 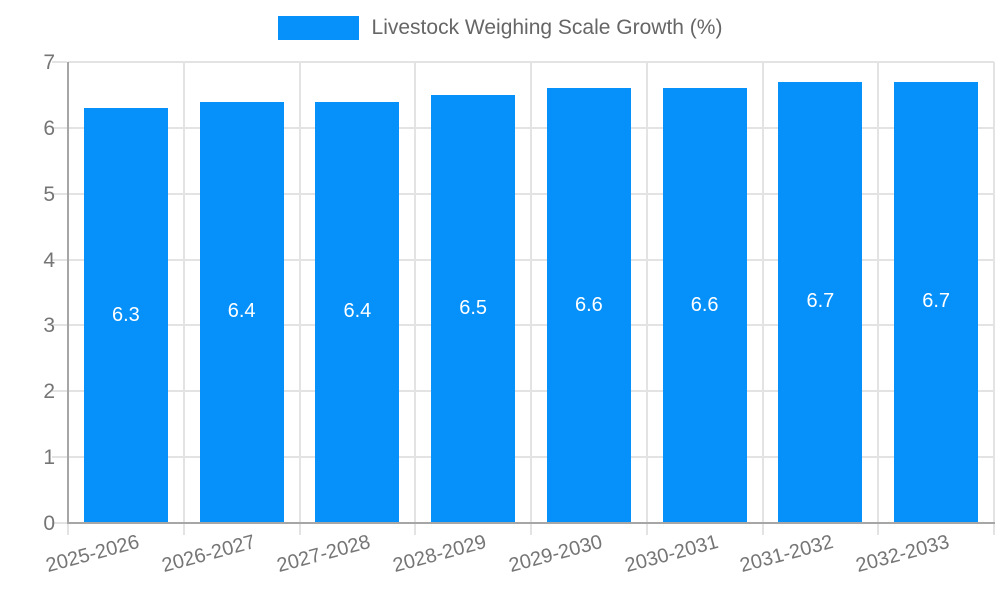 I want to click on bar: 6.3, so click(x=125, y=315).